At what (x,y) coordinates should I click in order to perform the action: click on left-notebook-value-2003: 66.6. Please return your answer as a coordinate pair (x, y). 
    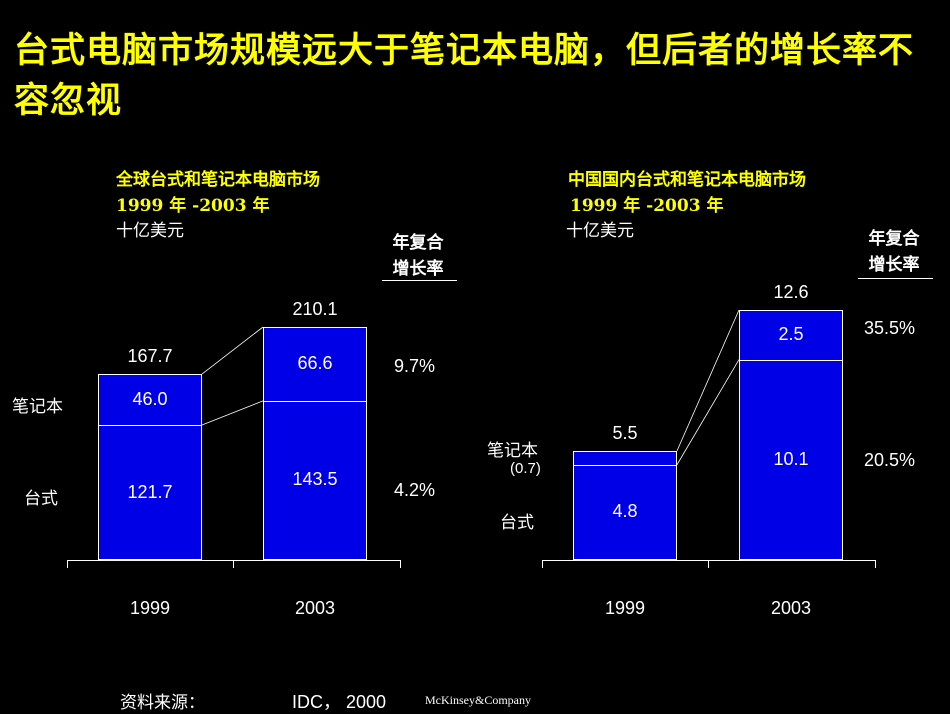
    Looking at the image, I should click on (315, 362).